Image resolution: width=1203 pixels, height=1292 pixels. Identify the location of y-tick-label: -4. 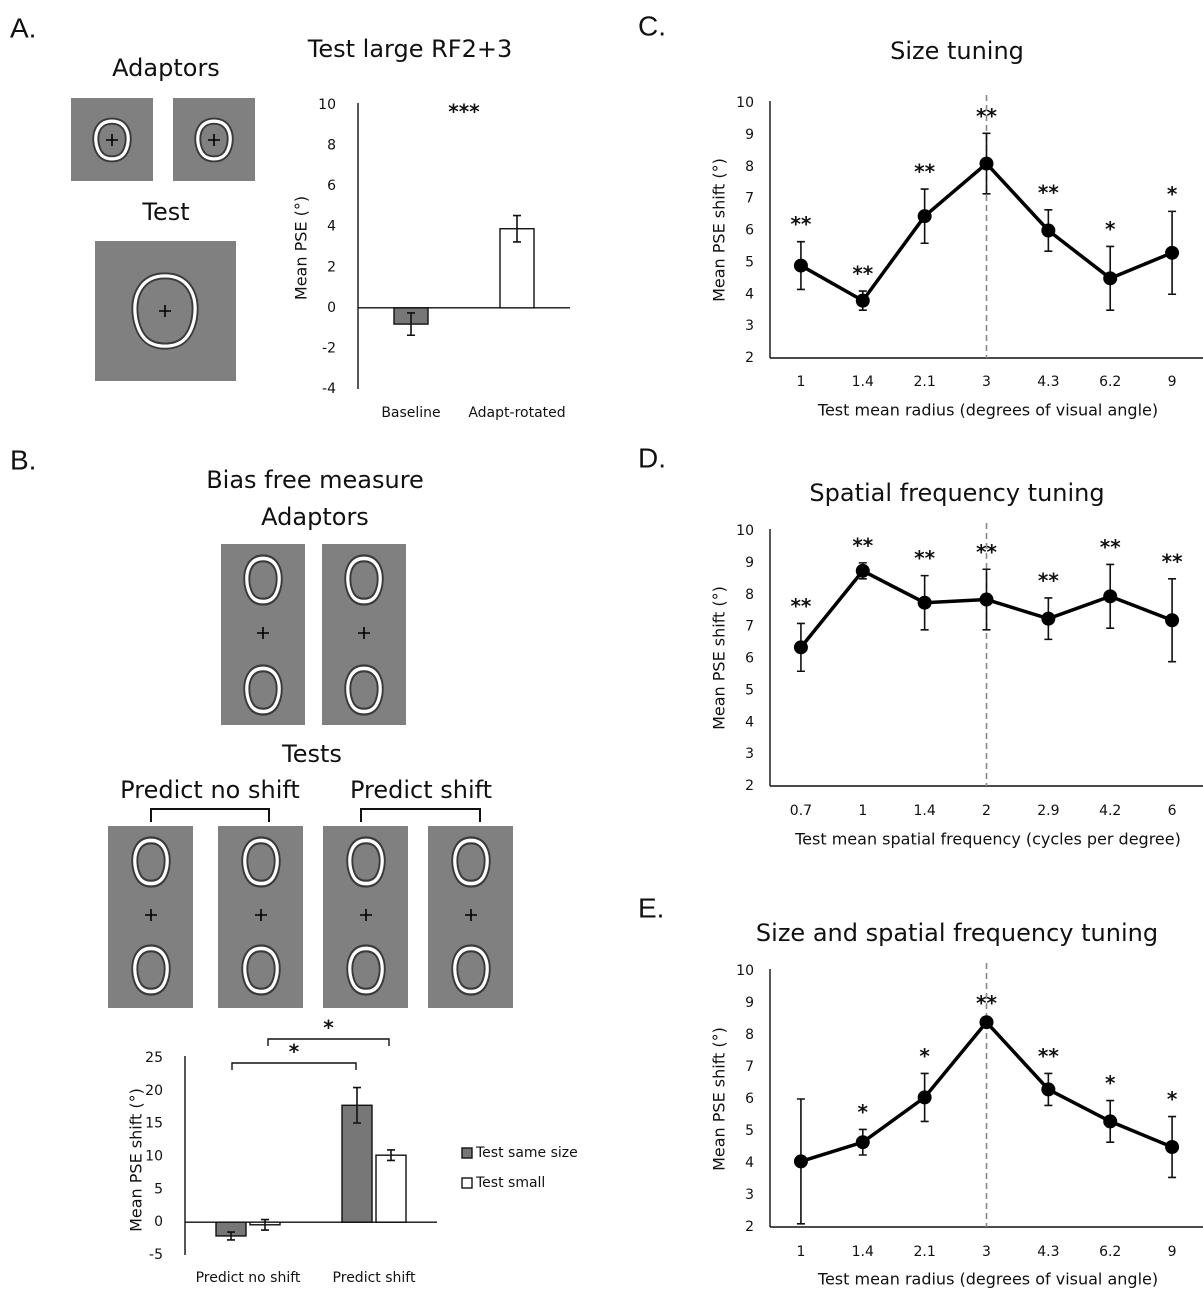
(329, 389).